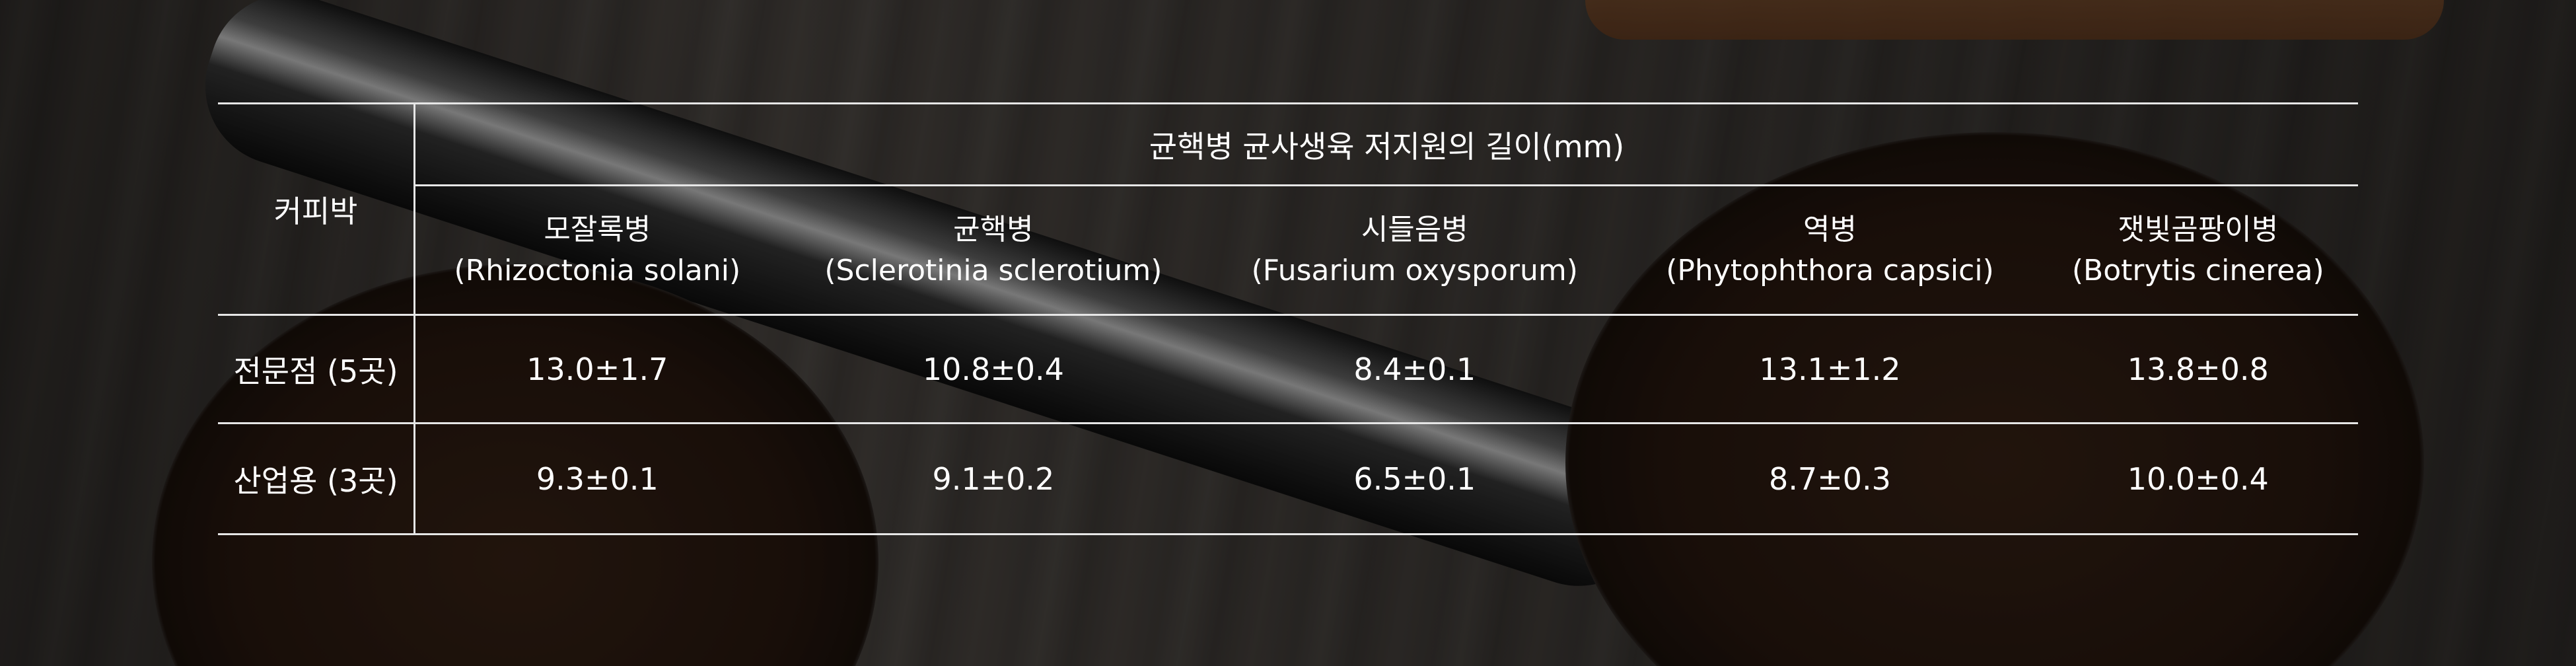  I want to click on column-latin: (Phytophthora capsici), so click(1830, 270).